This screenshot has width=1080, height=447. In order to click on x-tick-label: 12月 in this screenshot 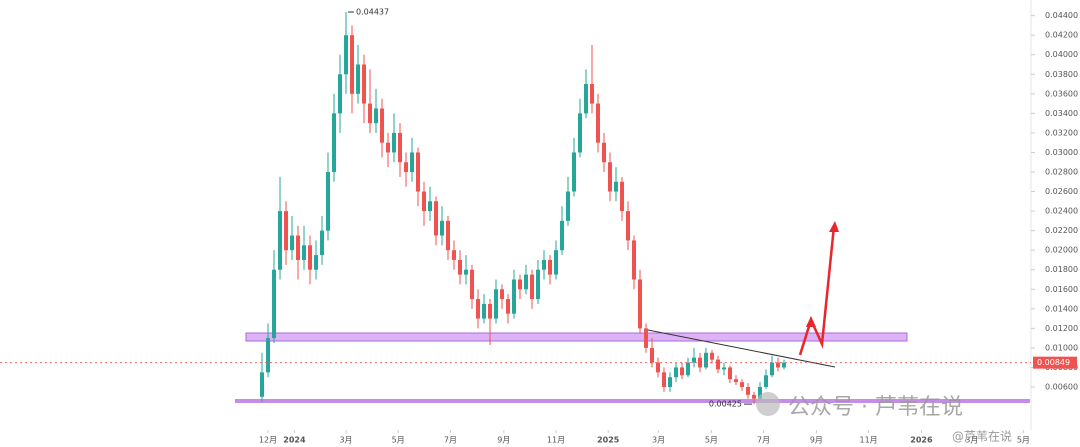, I will do `click(268, 440)`.